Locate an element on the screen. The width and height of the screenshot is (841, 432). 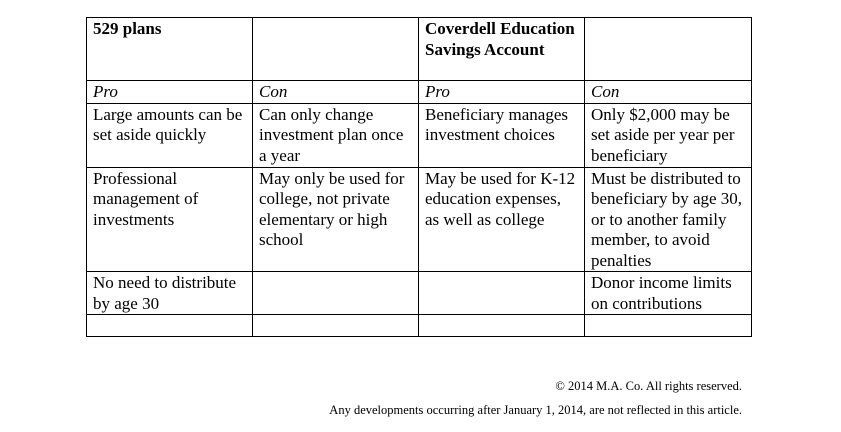
header-529-plans: 529 plans is located at coordinates (169, 49).